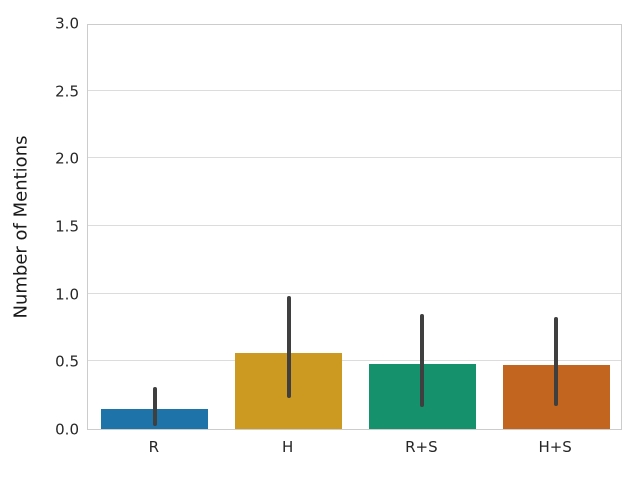 This screenshot has width=640, height=480. I want to click on y-tick-label: 1.5, so click(67, 226).